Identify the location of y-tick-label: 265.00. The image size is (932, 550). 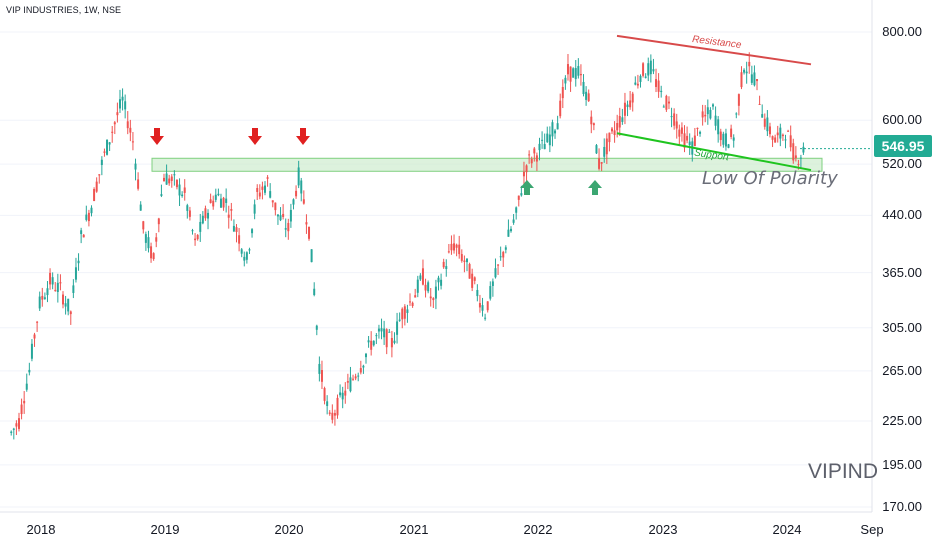
(902, 370).